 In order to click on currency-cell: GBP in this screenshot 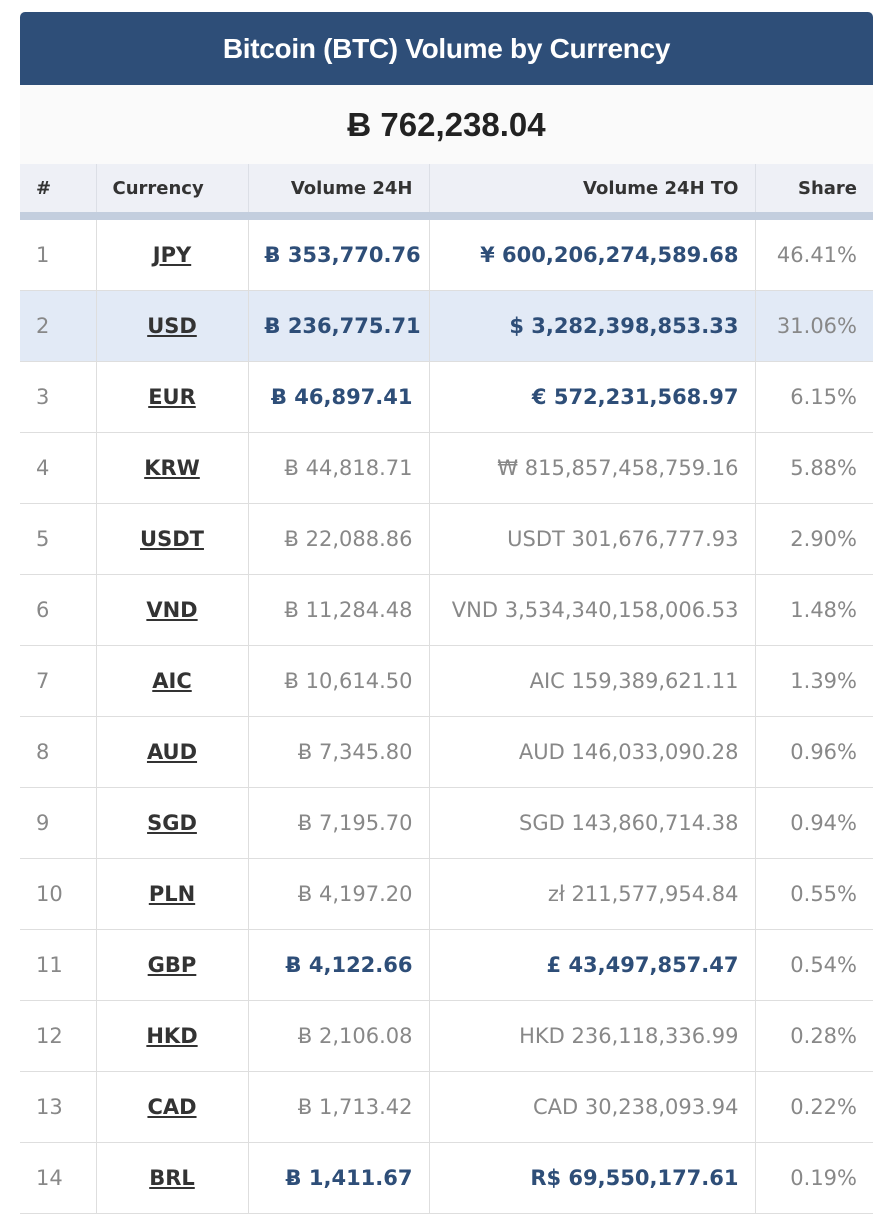, I will do `click(172, 965)`.